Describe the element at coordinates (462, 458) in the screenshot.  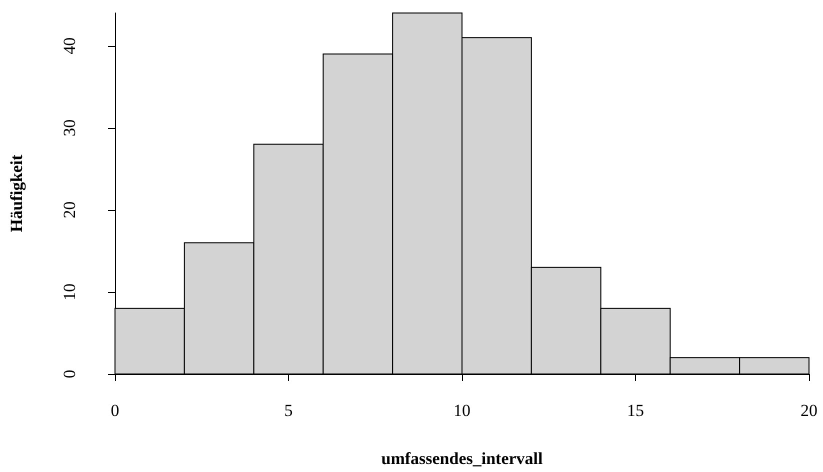
I see `x-axis-title: umfassendes_intervall` at that location.